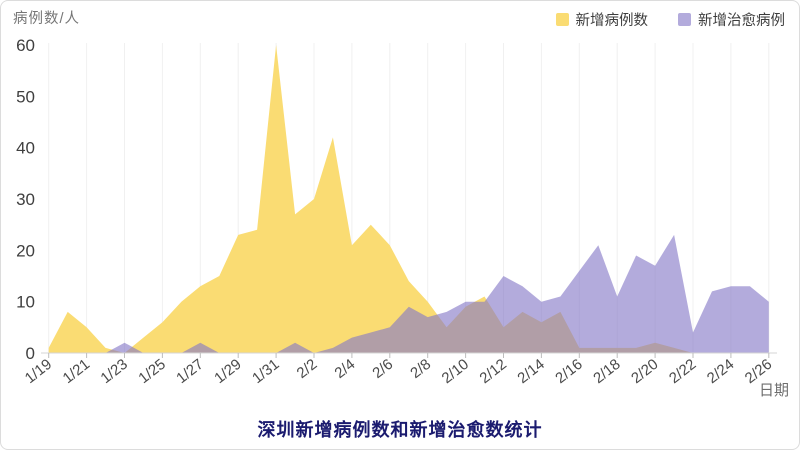  I want to click on x-tick-label: 2/24, so click(720, 371).